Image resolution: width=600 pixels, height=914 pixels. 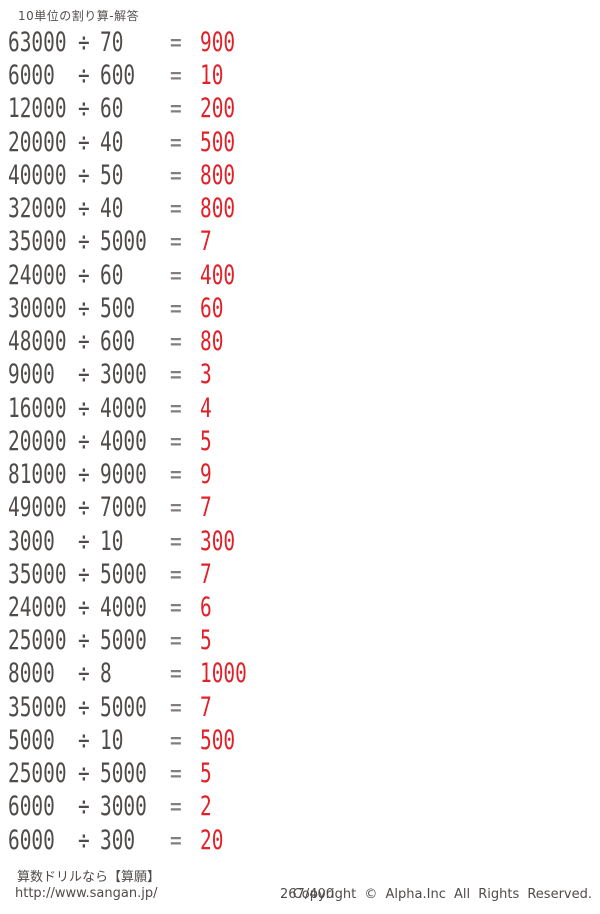 I want to click on dividend-value: 40000, so click(x=37, y=175).